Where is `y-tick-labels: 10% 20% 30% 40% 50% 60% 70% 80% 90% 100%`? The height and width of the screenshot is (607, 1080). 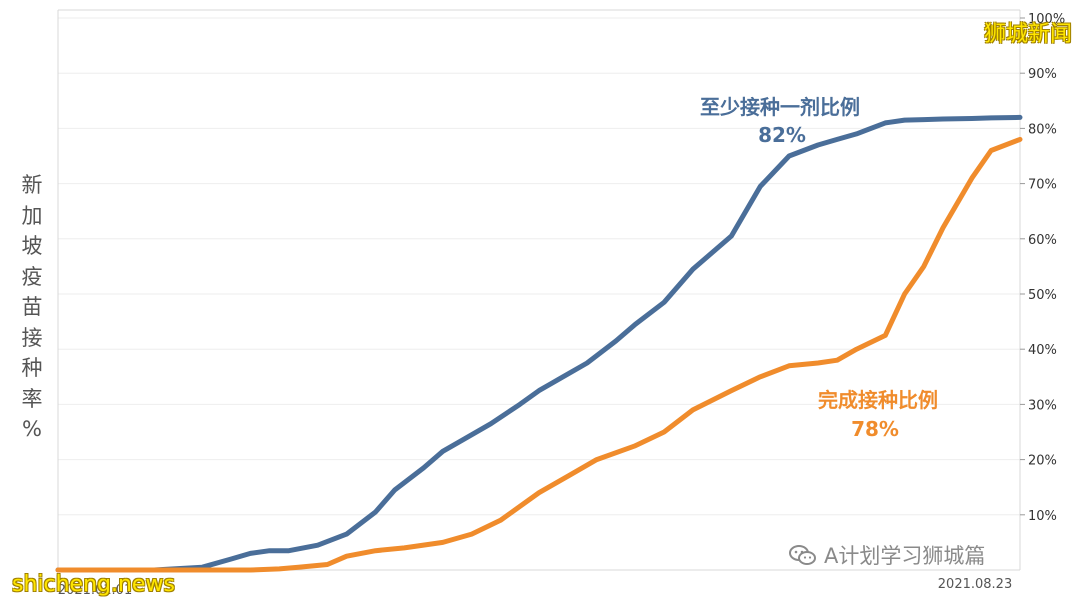 y-tick-labels: 10% 20% 30% 40% 50% 60% 70% 80% 90% 100% is located at coordinates (1042, 268).